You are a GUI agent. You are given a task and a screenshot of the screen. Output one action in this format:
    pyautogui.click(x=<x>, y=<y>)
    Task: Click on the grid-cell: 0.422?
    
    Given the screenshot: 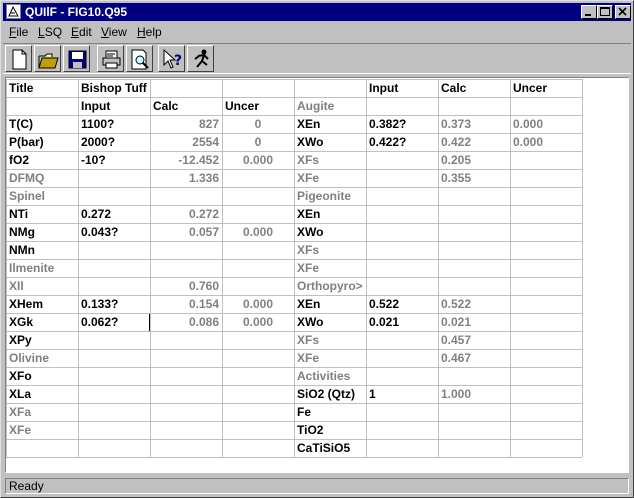 What is the action you would take?
    pyautogui.click(x=388, y=142)
    